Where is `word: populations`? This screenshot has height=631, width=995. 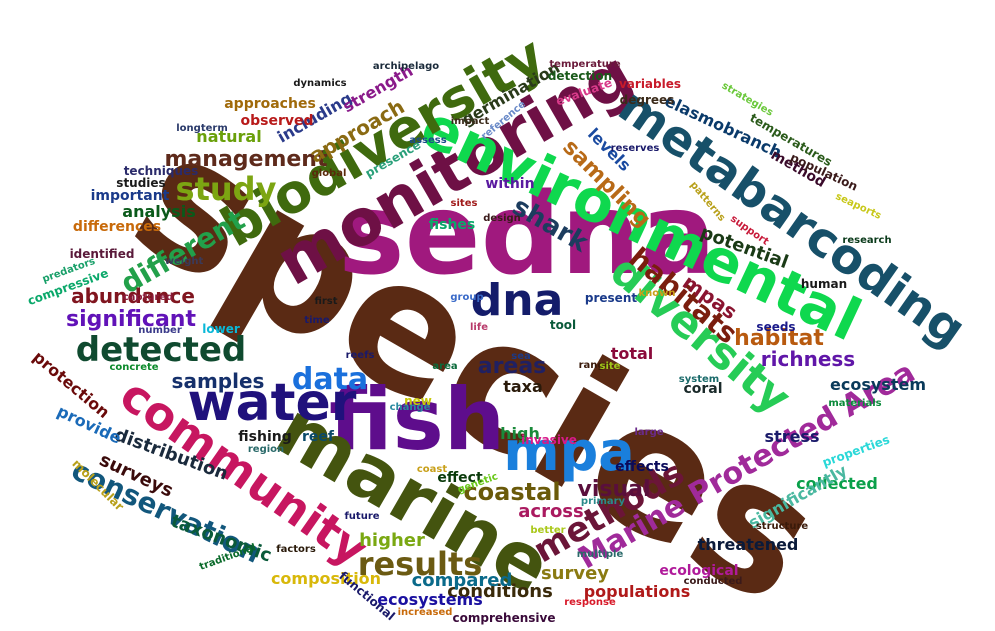
word: populations is located at coordinates (637, 591).